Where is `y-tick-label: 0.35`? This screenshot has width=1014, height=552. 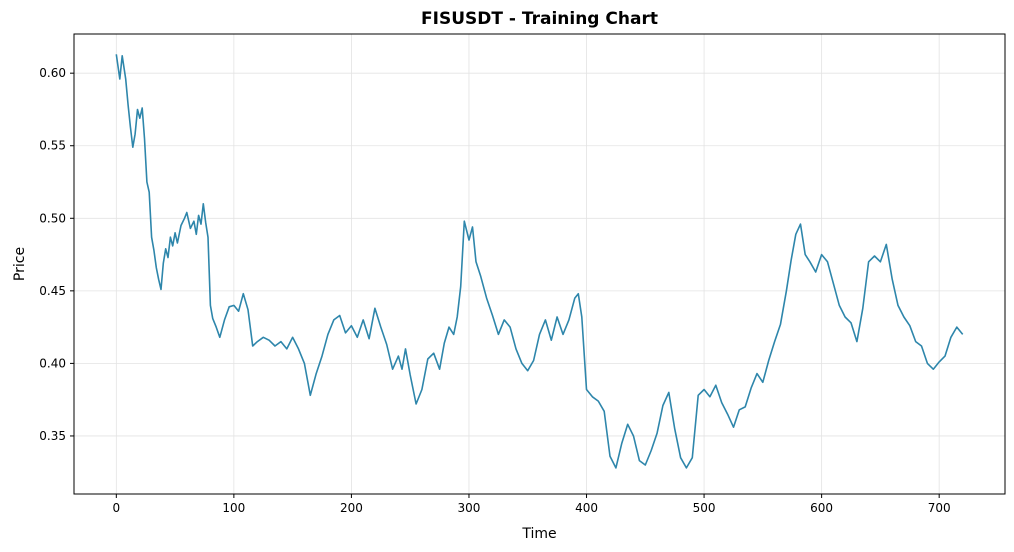 y-tick-label: 0.35 is located at coordinates (52, 436).